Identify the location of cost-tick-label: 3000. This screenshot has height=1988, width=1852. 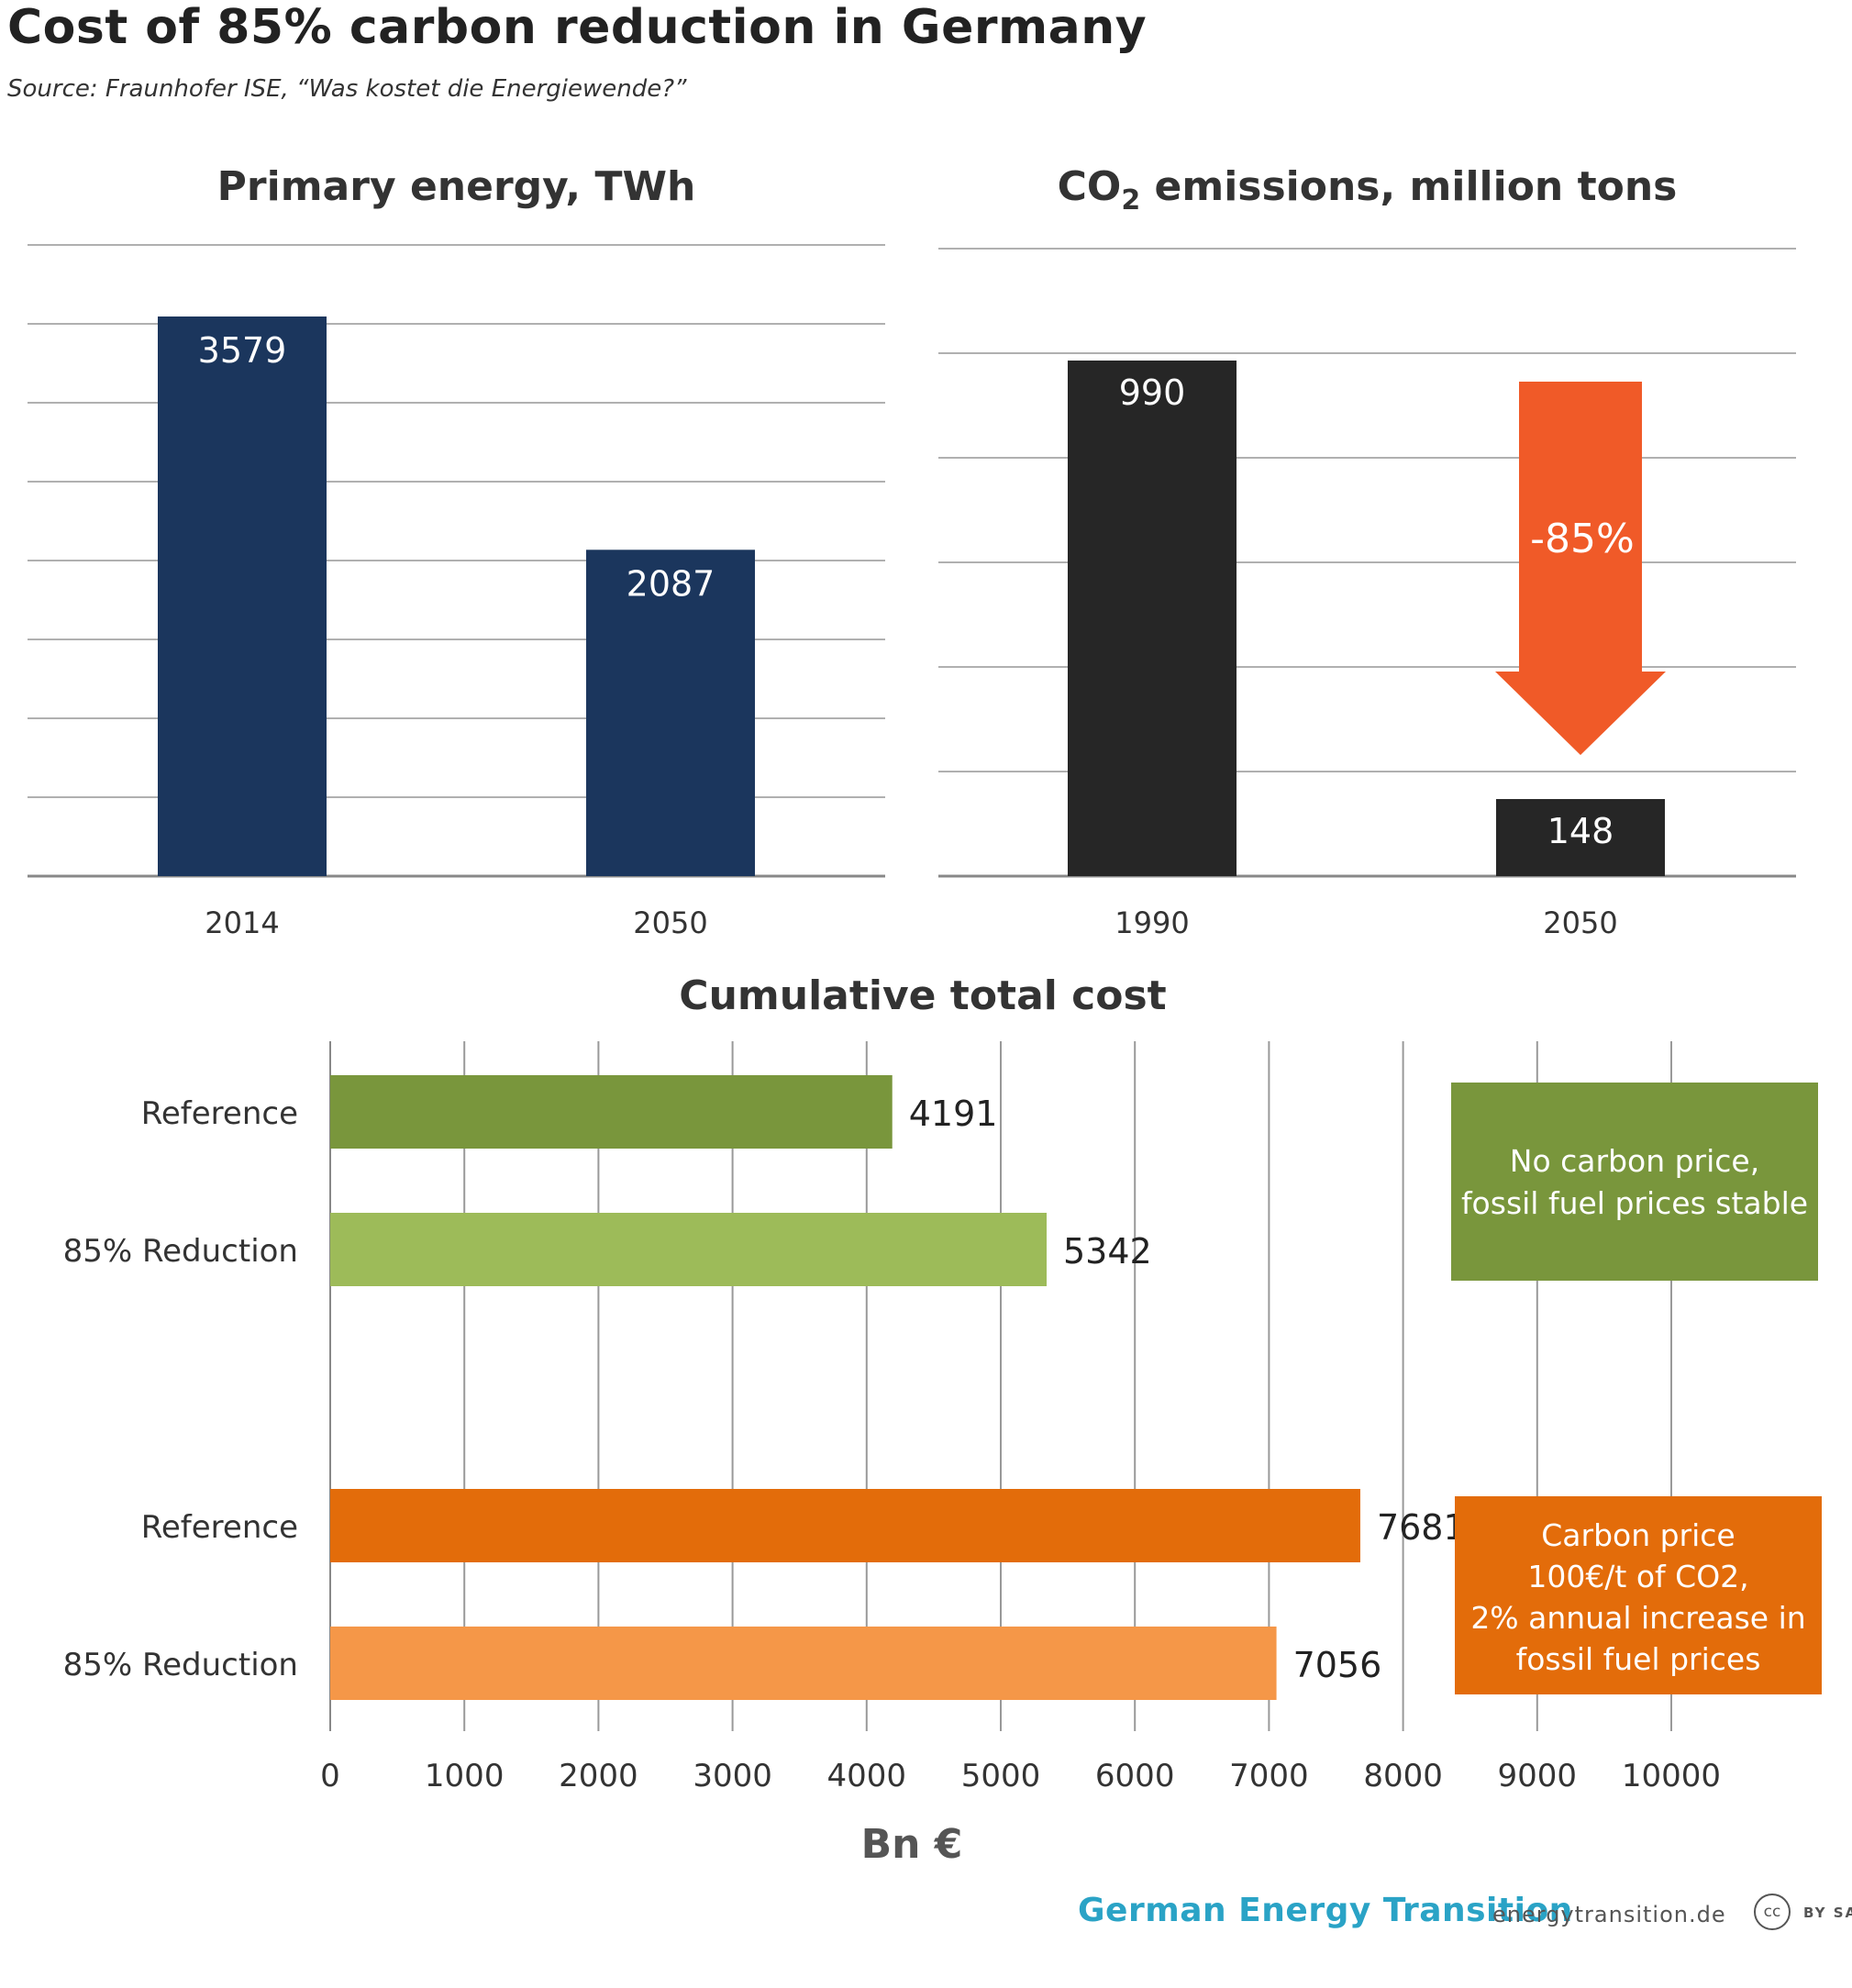
(732, 1776).